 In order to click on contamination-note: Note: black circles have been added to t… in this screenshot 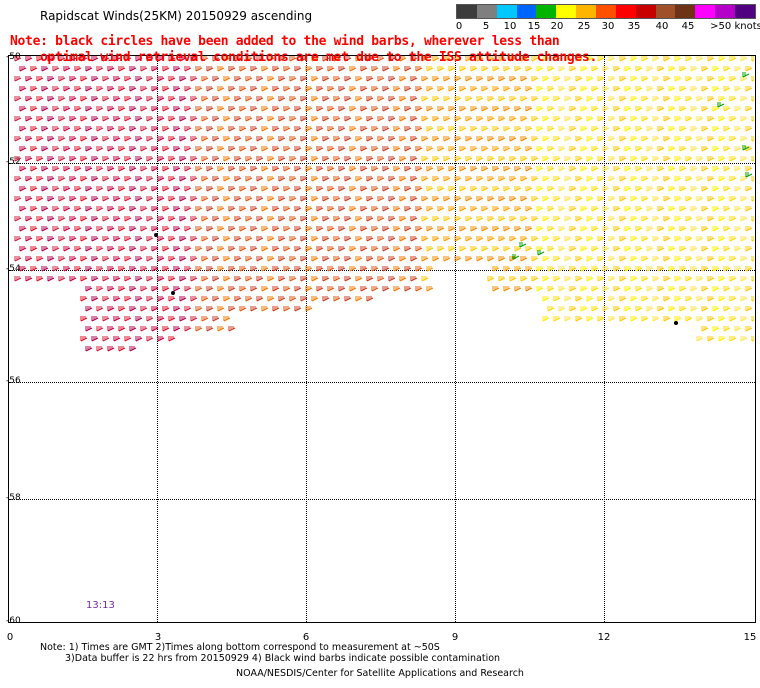, I will do `click(303, 50)`.